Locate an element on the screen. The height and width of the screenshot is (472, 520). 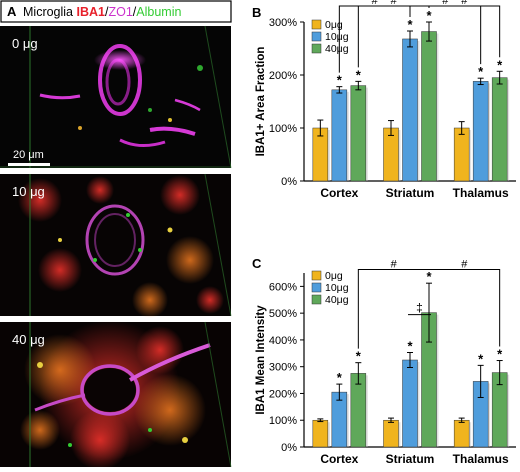
panel-a-label: A is located at coordinates (12, 11).